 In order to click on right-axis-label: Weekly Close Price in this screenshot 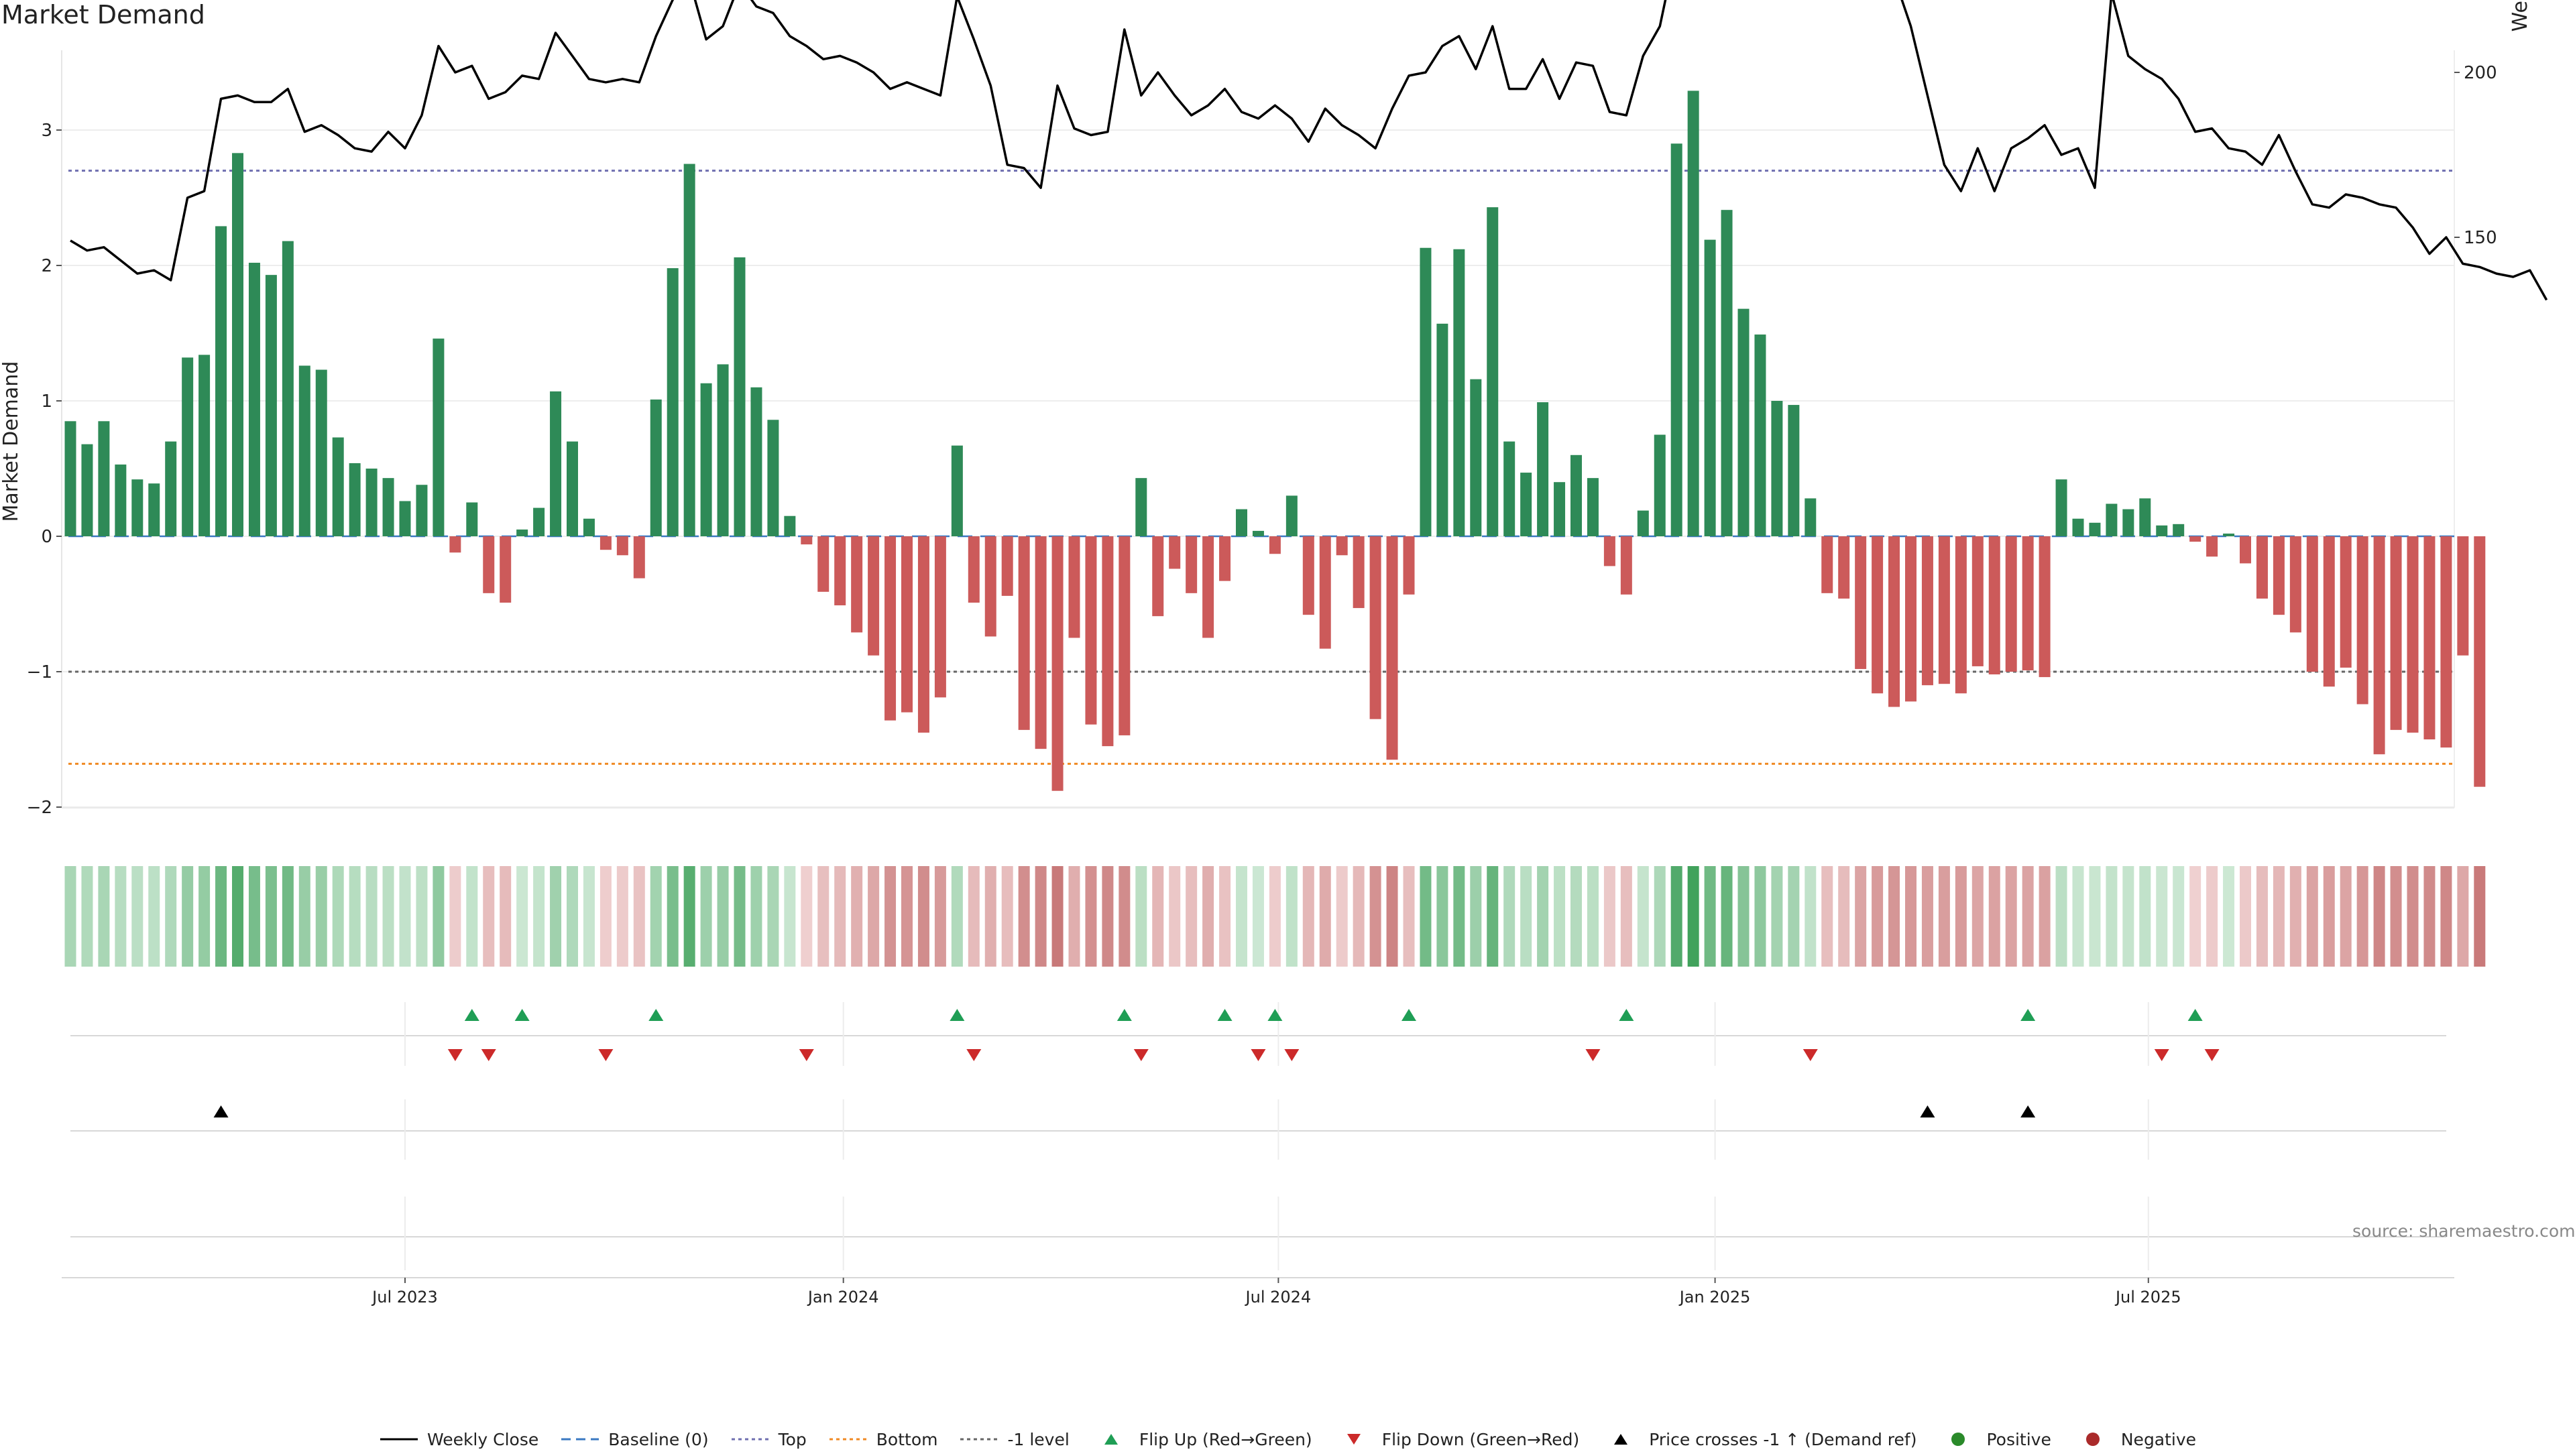, I will do `click(2520, 16)`.